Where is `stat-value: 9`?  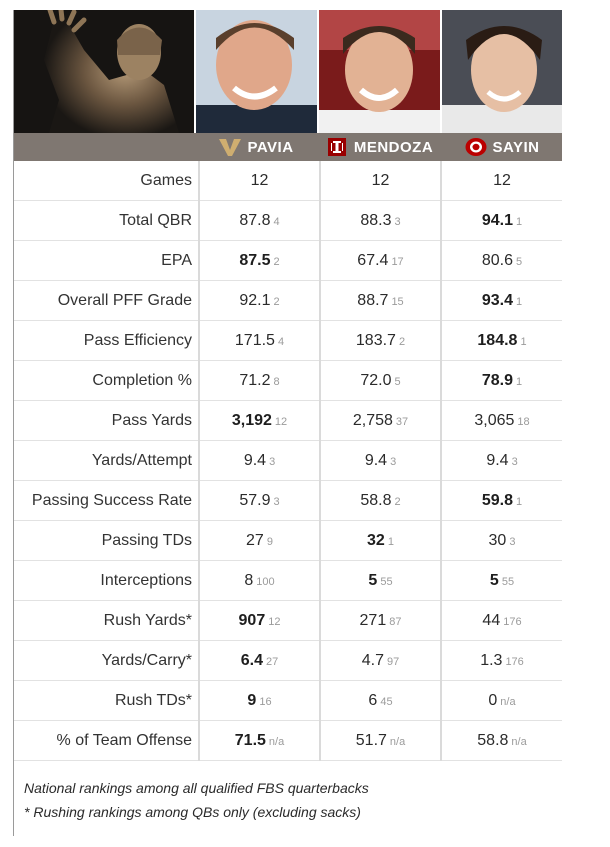
stat-value: 9 is located at coordinates (252, 700).